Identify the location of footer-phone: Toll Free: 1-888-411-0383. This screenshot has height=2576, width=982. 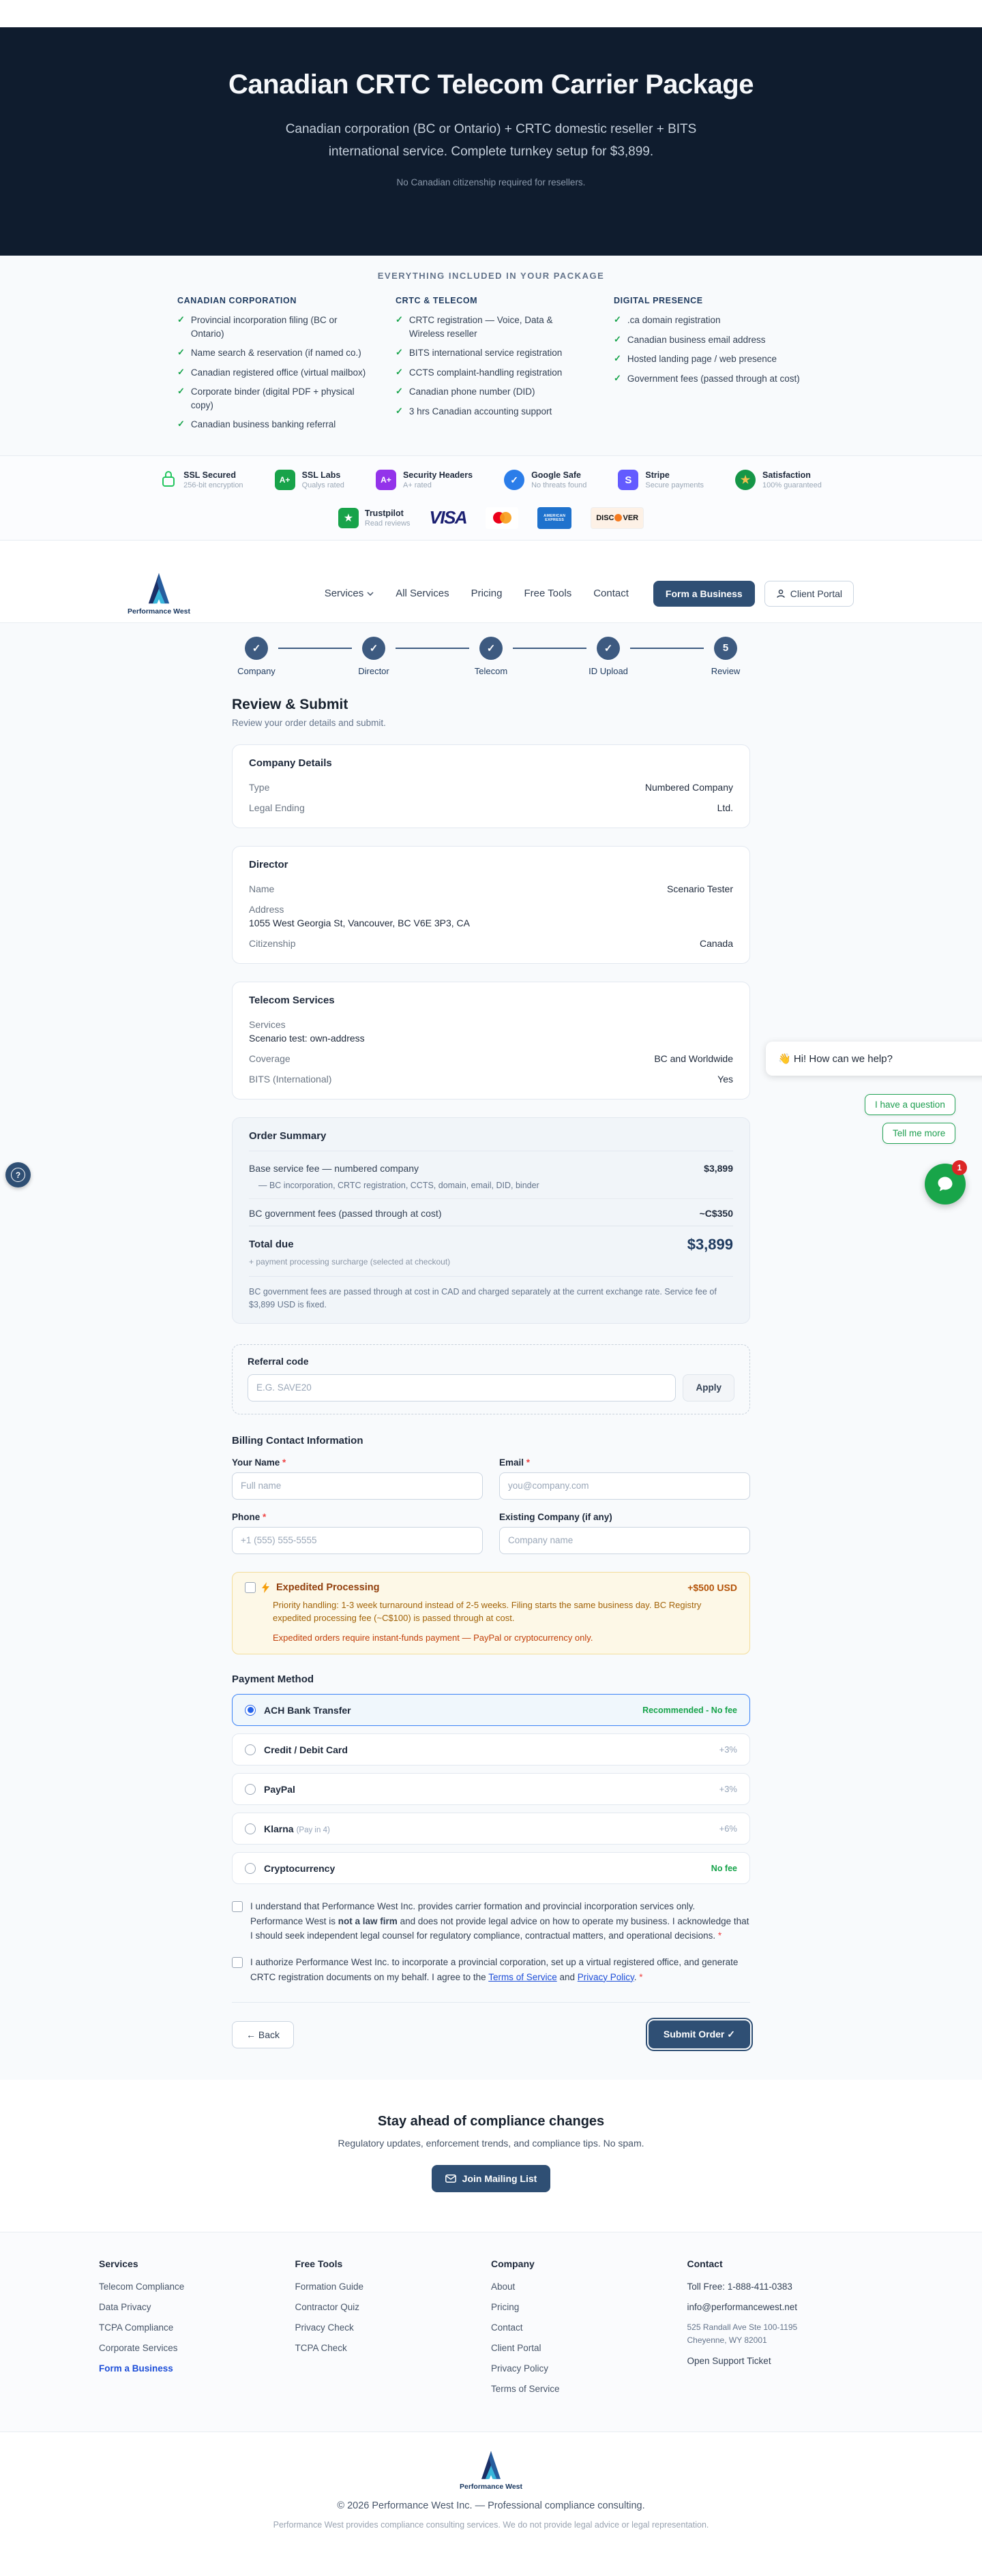
(740, 2287).